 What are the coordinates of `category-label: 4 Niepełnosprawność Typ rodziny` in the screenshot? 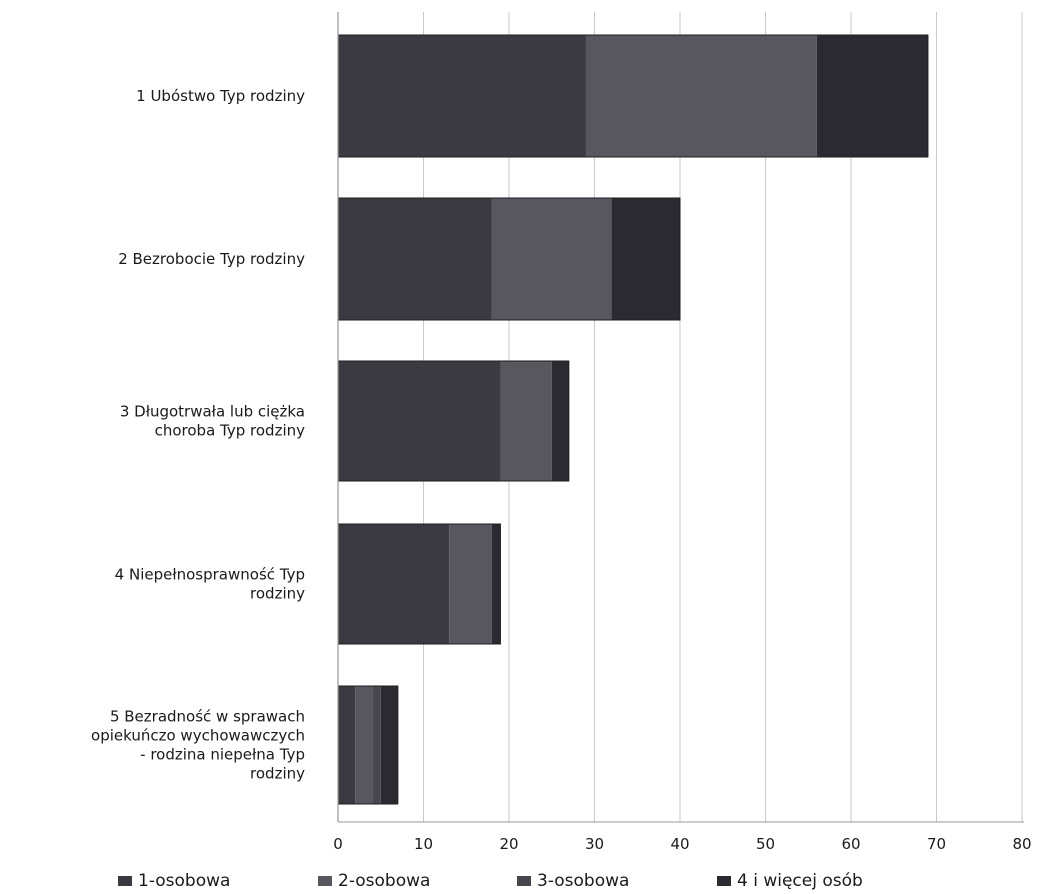 It's located at (210, 584).